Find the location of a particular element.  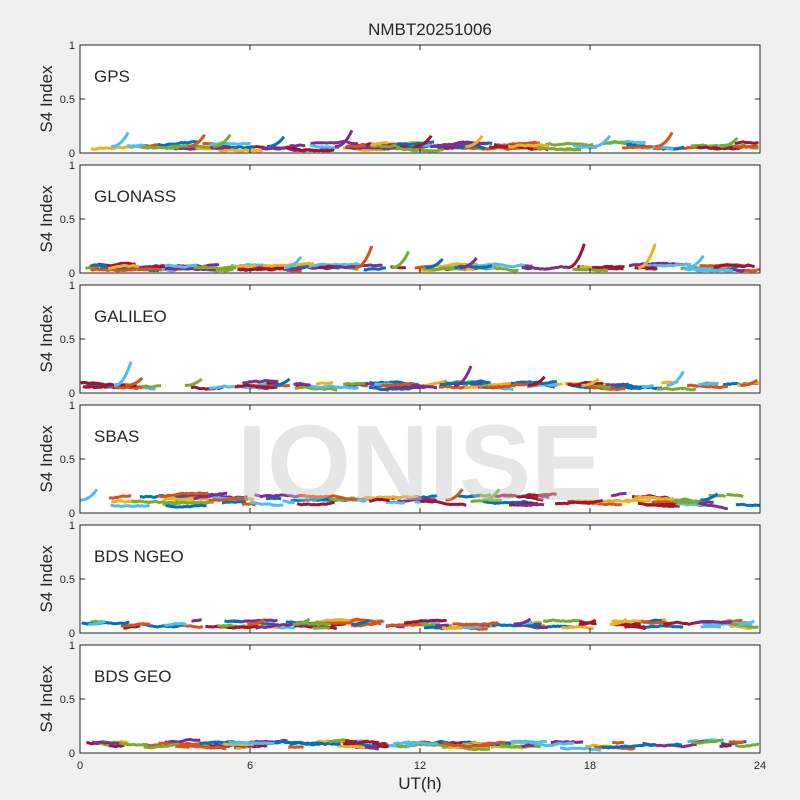

panel-sbas: 0 0.5 1 SBAS S4 Index is located at coordinates (399, 460).